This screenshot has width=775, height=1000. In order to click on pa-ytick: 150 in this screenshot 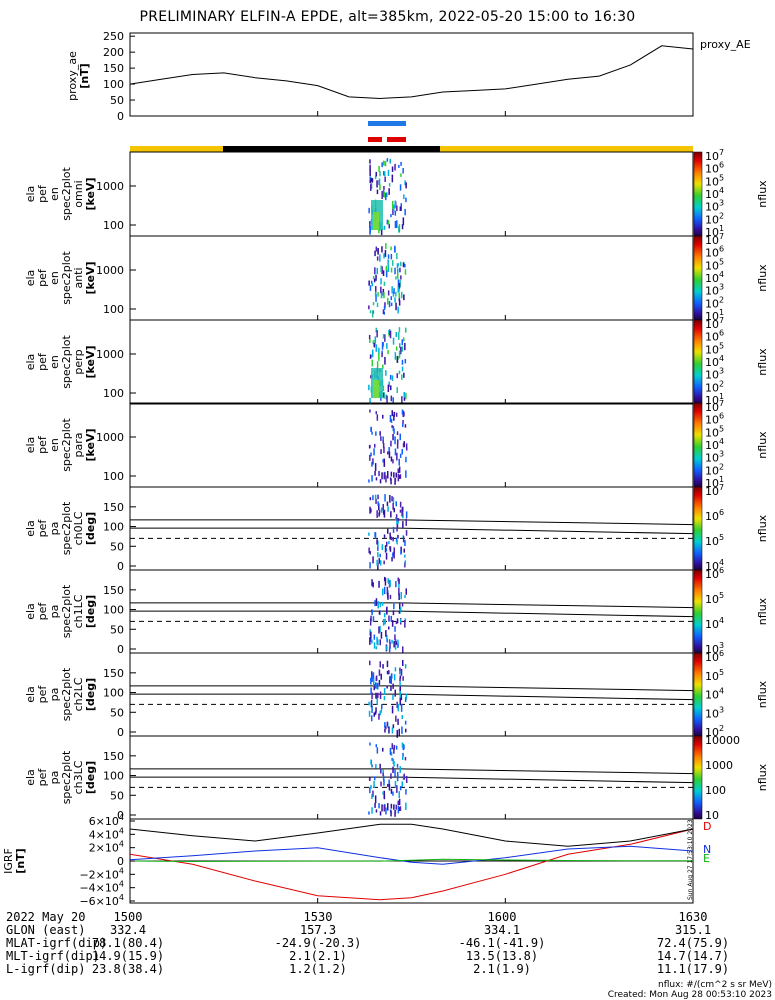, I will do `click(113, 507)`.